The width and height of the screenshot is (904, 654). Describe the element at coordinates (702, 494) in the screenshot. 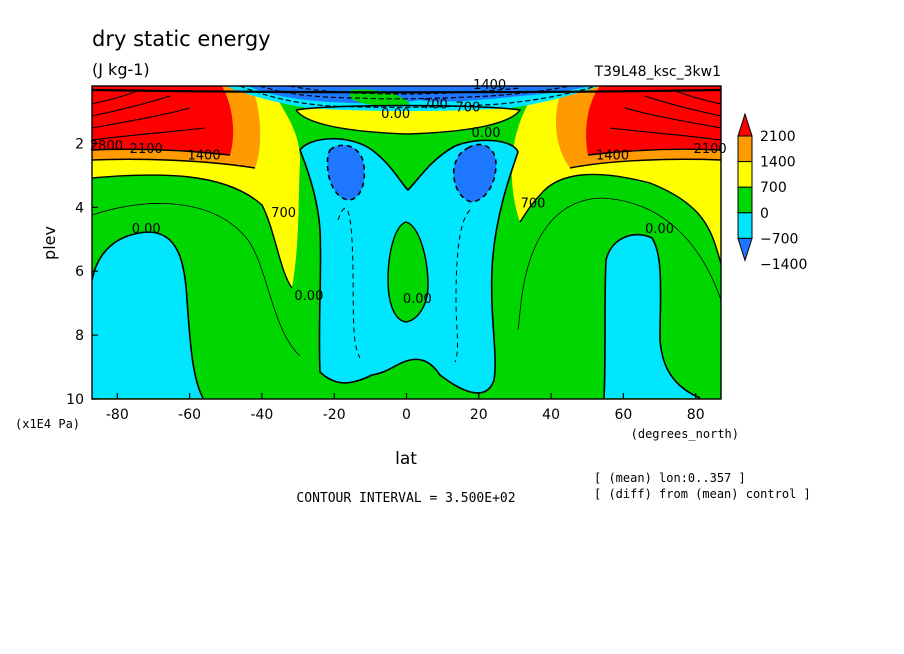

I see `note-diff-control: [ (diff) from (mean) control ]` at that location.